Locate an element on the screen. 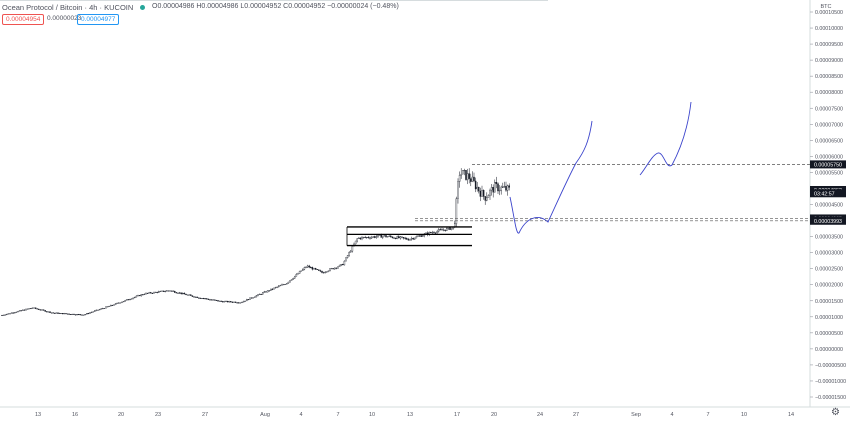 This screenshot has width=850, height=421. price-tick-label: 0.00001500 is located at coordinates (829, 302).